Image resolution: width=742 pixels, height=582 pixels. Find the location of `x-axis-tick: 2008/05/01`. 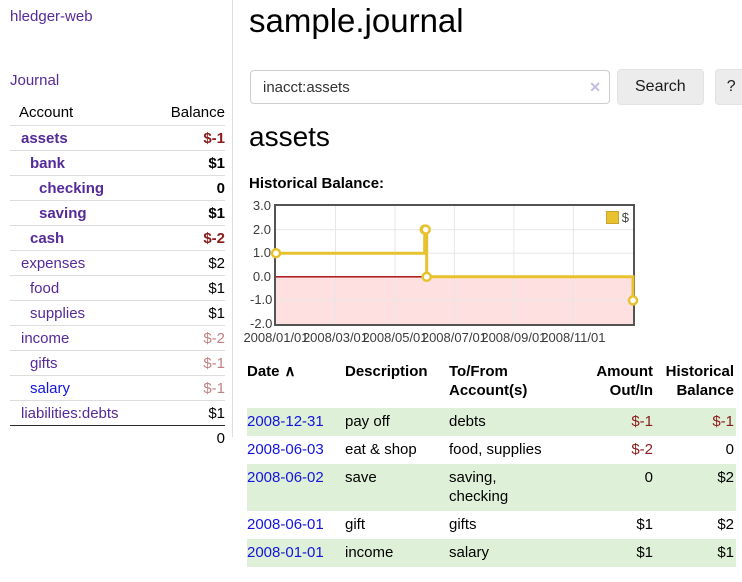

x-axis-tick: 2008/05/01 is located at coordinates (395, 337).